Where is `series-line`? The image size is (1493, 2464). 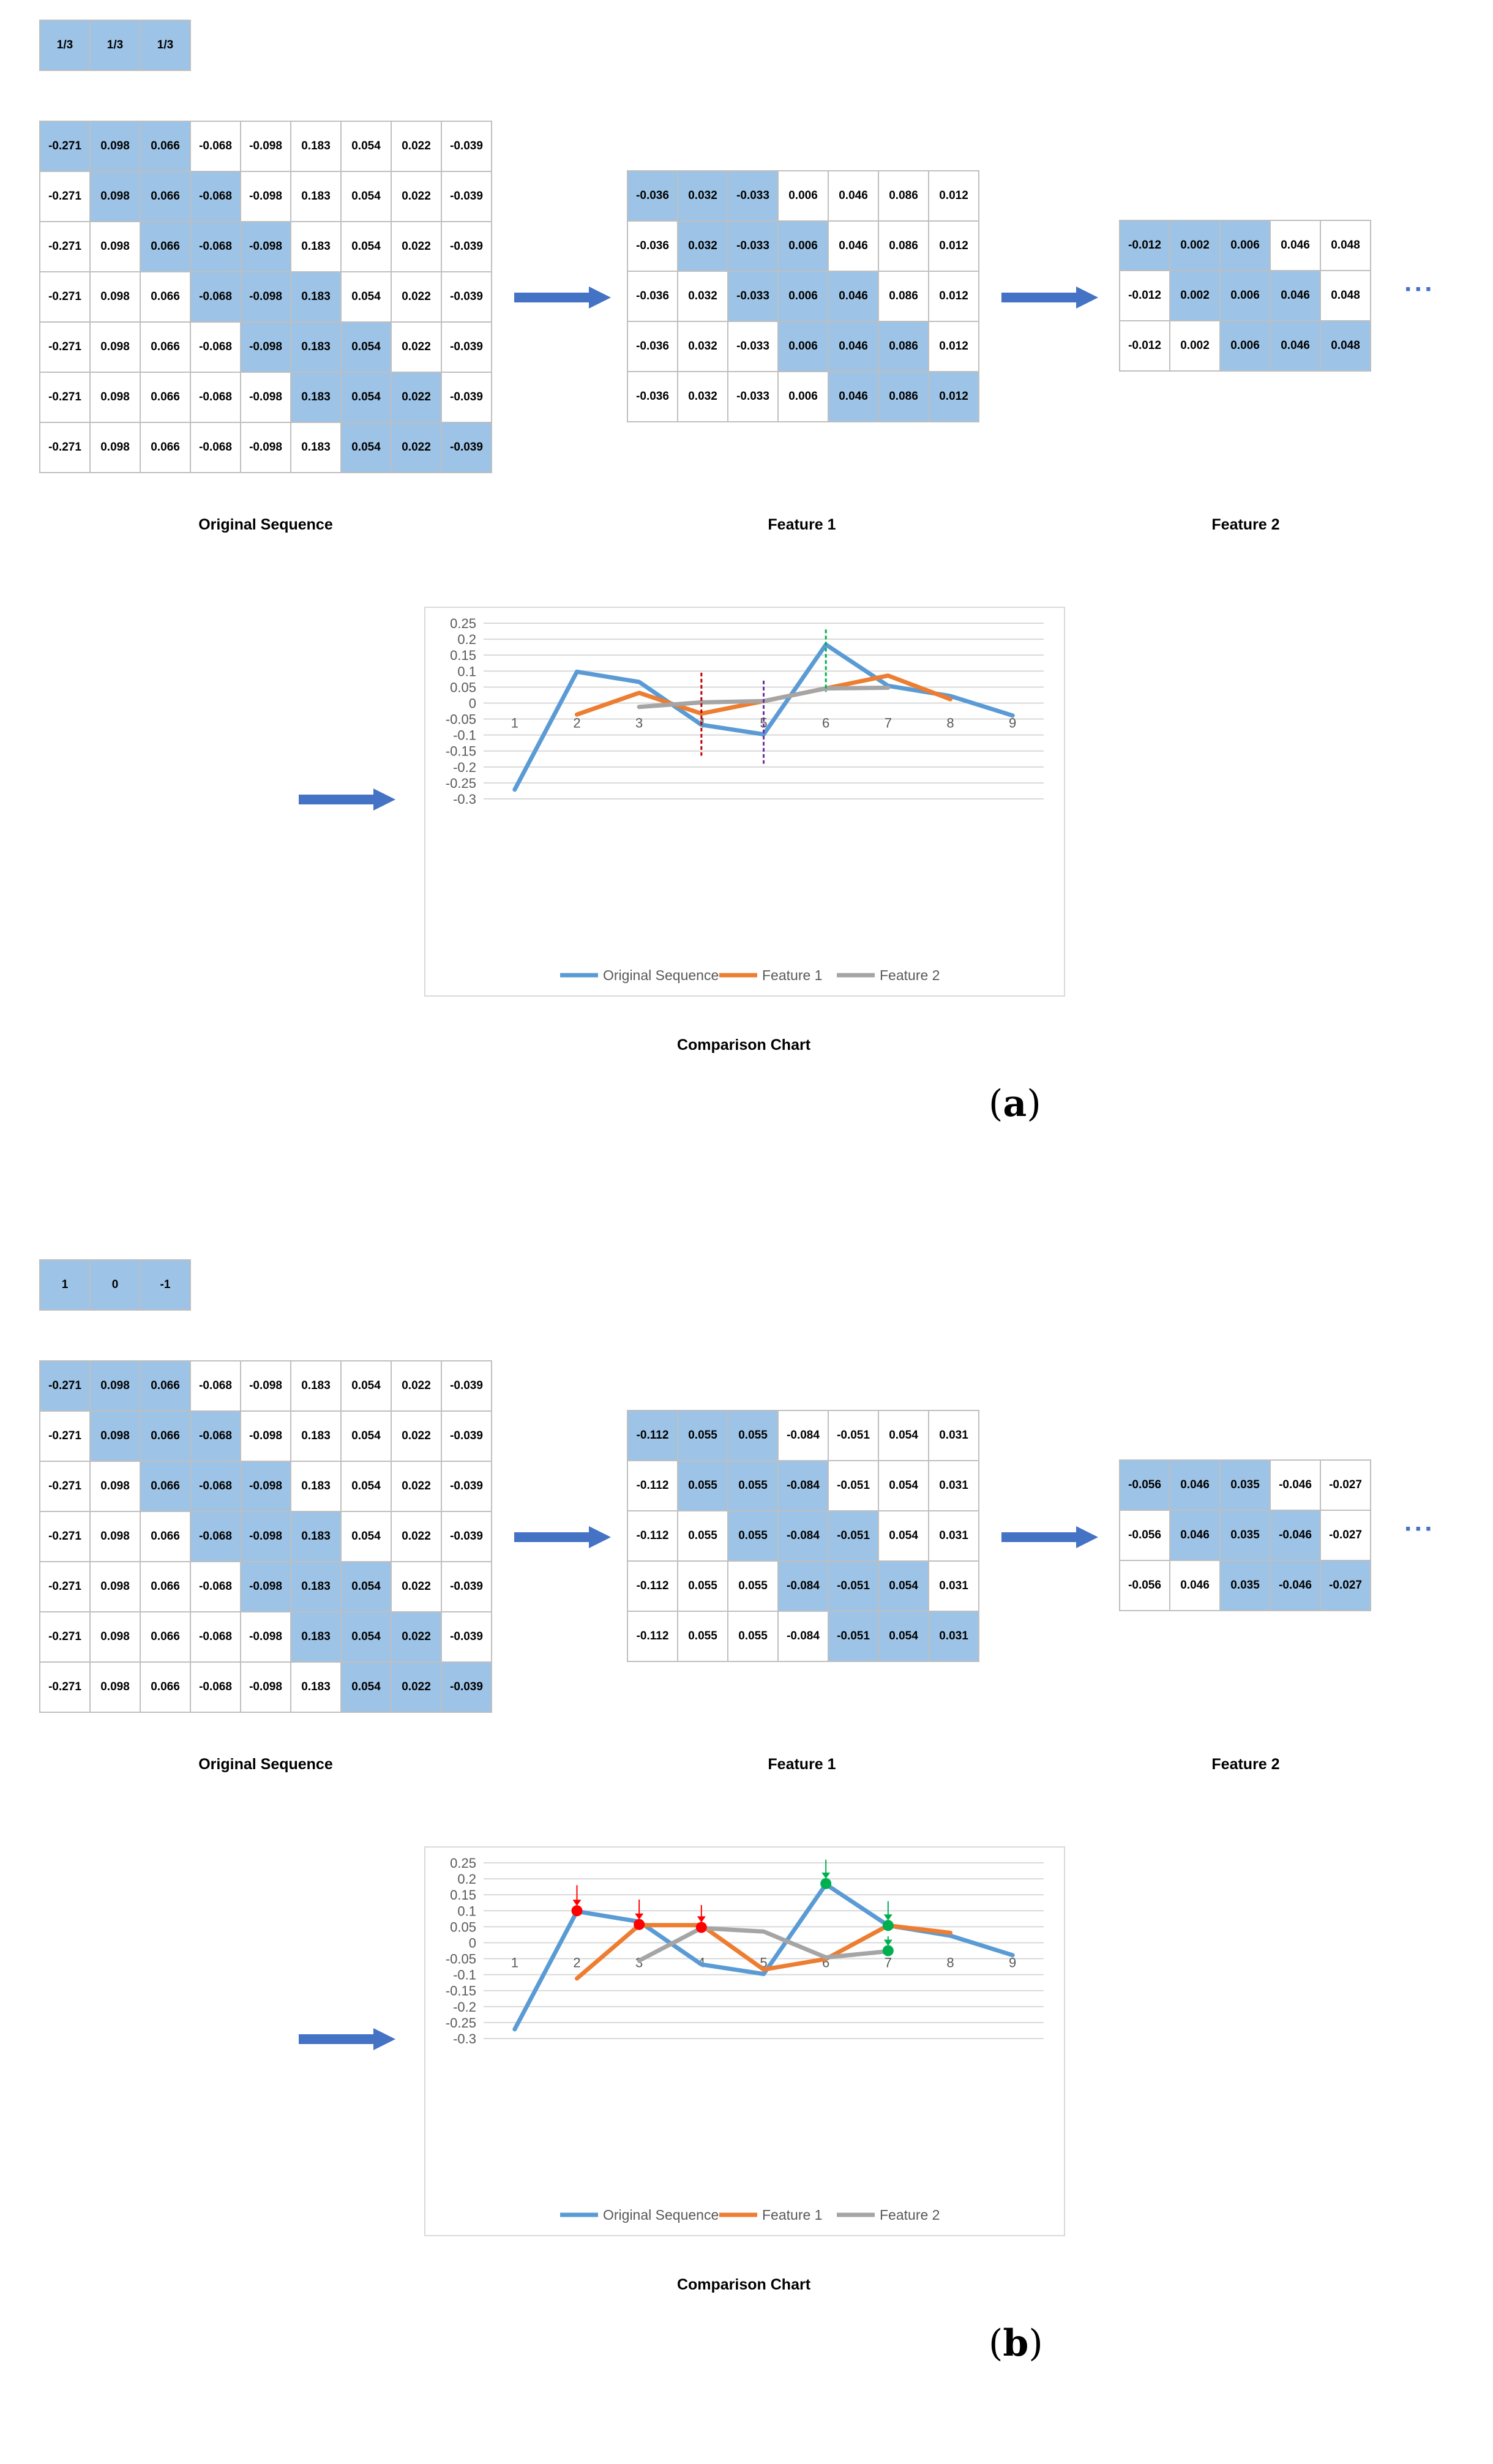 series-line is located at coordinates (764, 697).